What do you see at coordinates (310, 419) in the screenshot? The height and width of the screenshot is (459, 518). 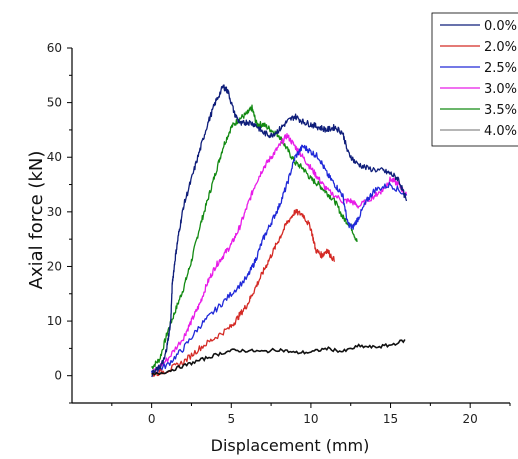 I see `x-tick-label: 10` at bounding box center [310, 419].